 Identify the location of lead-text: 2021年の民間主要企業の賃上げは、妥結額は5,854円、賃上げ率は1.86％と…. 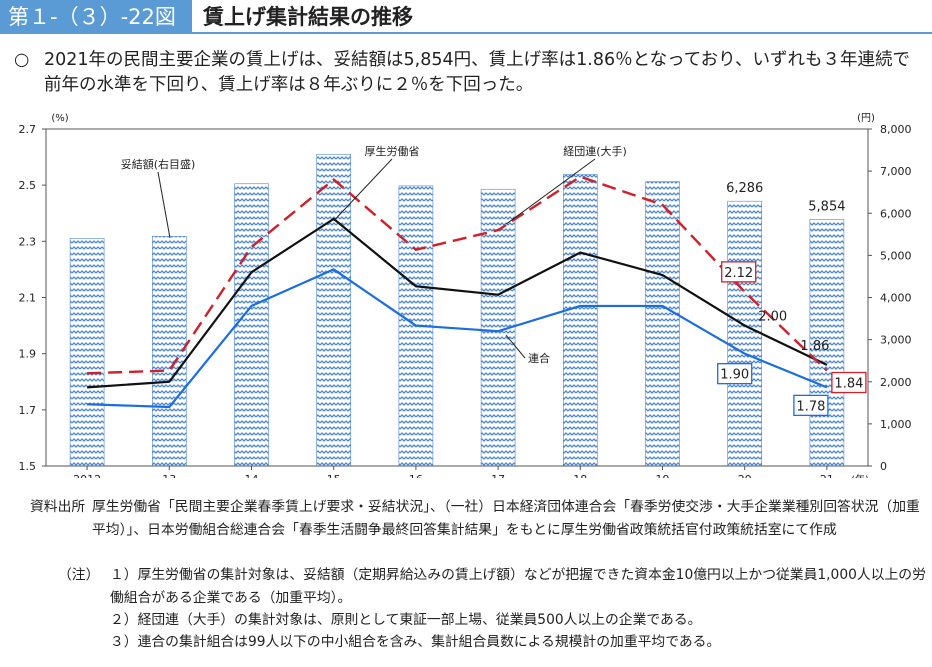
(477, 72).